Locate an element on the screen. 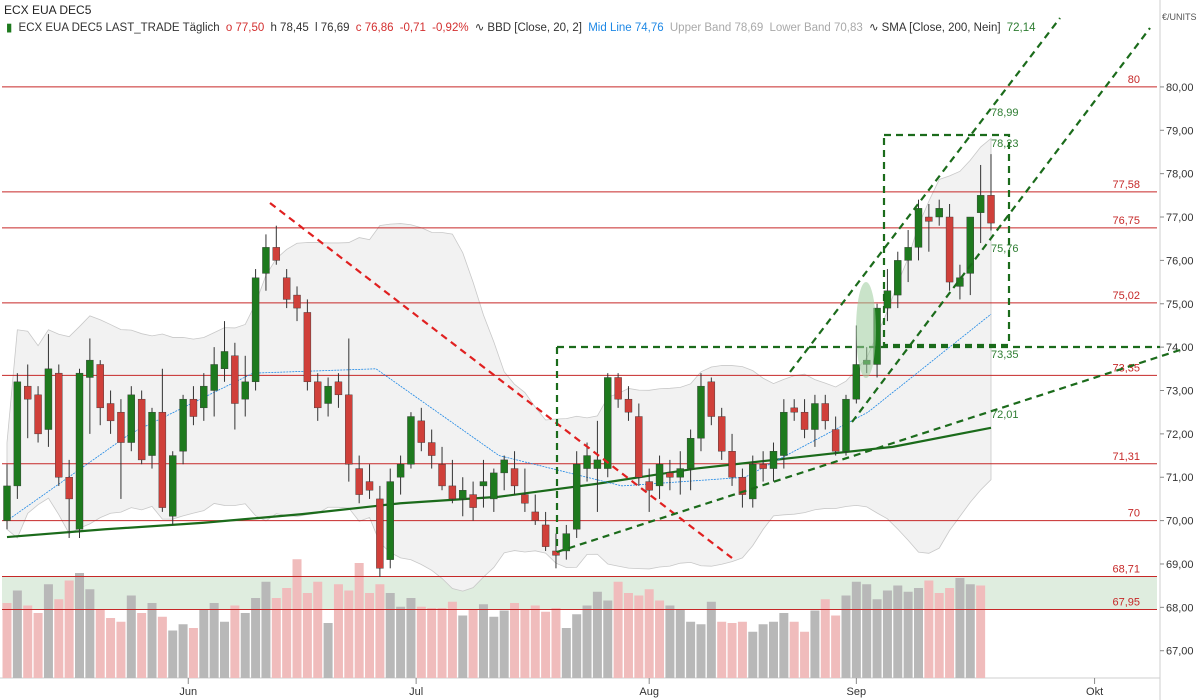 The width and height of the screenshot is (1200, 700). y-tick-label: 78,00 is located at coordinates (1180, 175).